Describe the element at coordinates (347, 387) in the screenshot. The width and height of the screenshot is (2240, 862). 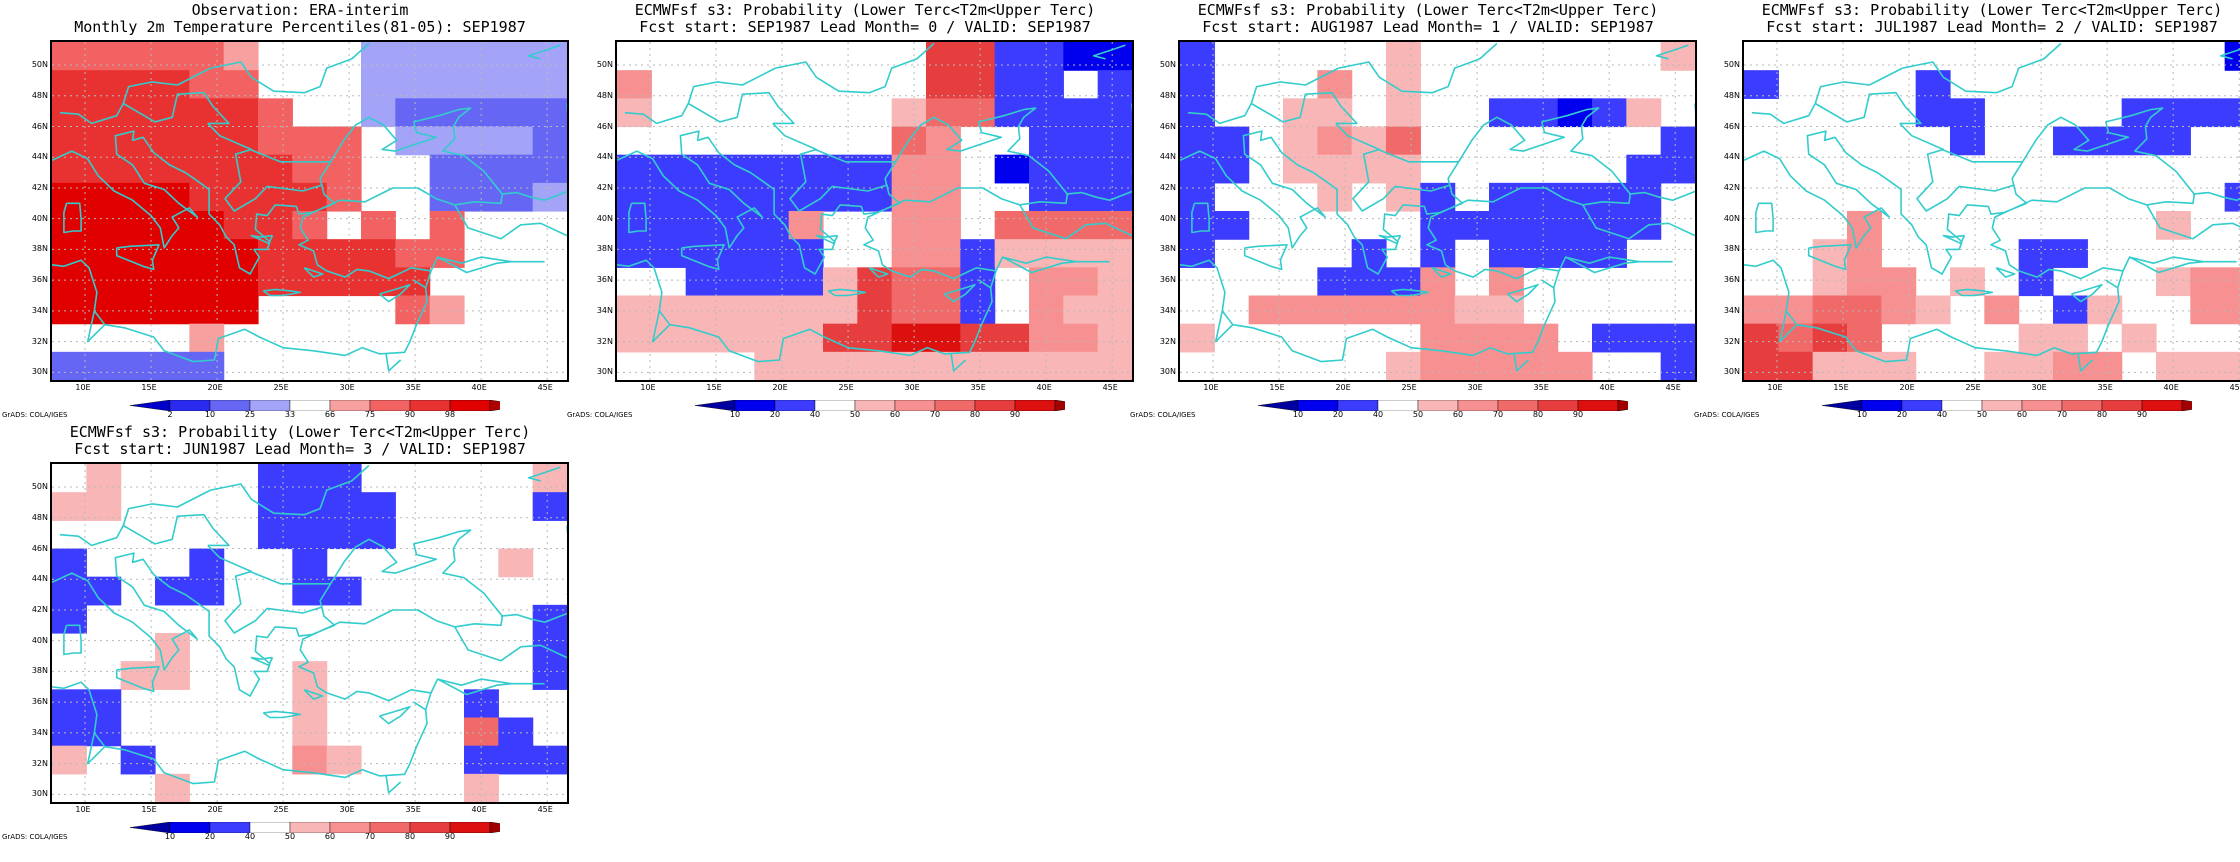
I see `longitude-label: 30E` at that location.